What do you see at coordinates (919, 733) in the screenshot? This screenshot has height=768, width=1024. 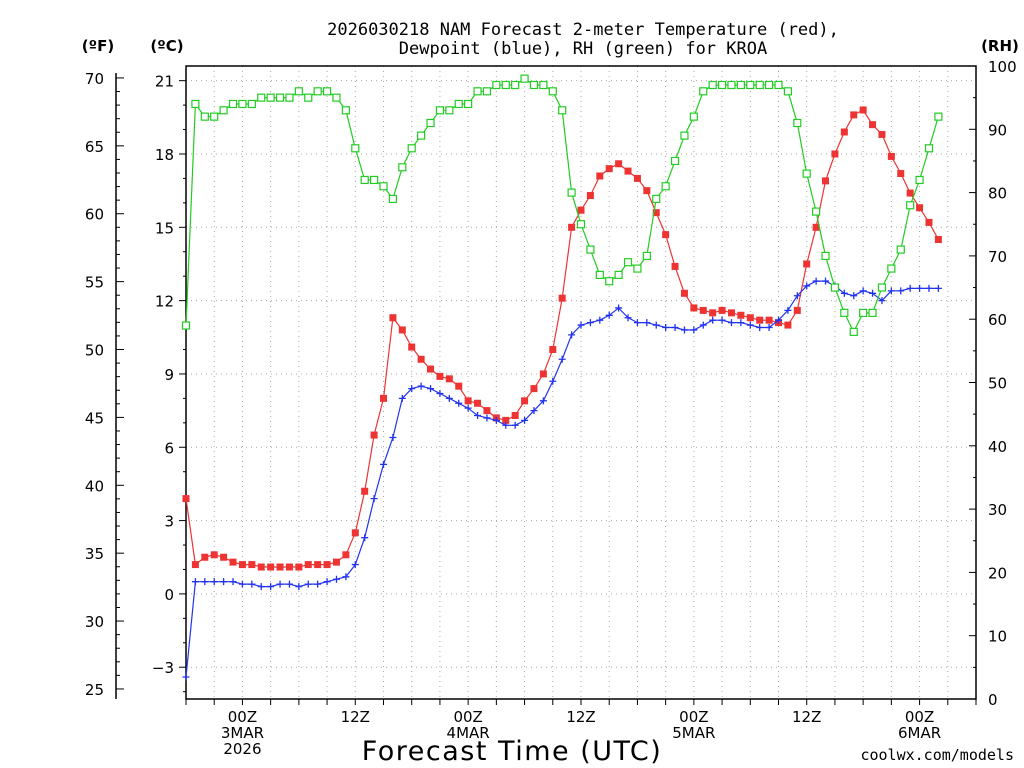 I see `x-tick-label: 6MAR` at bounding box center [919, 733].